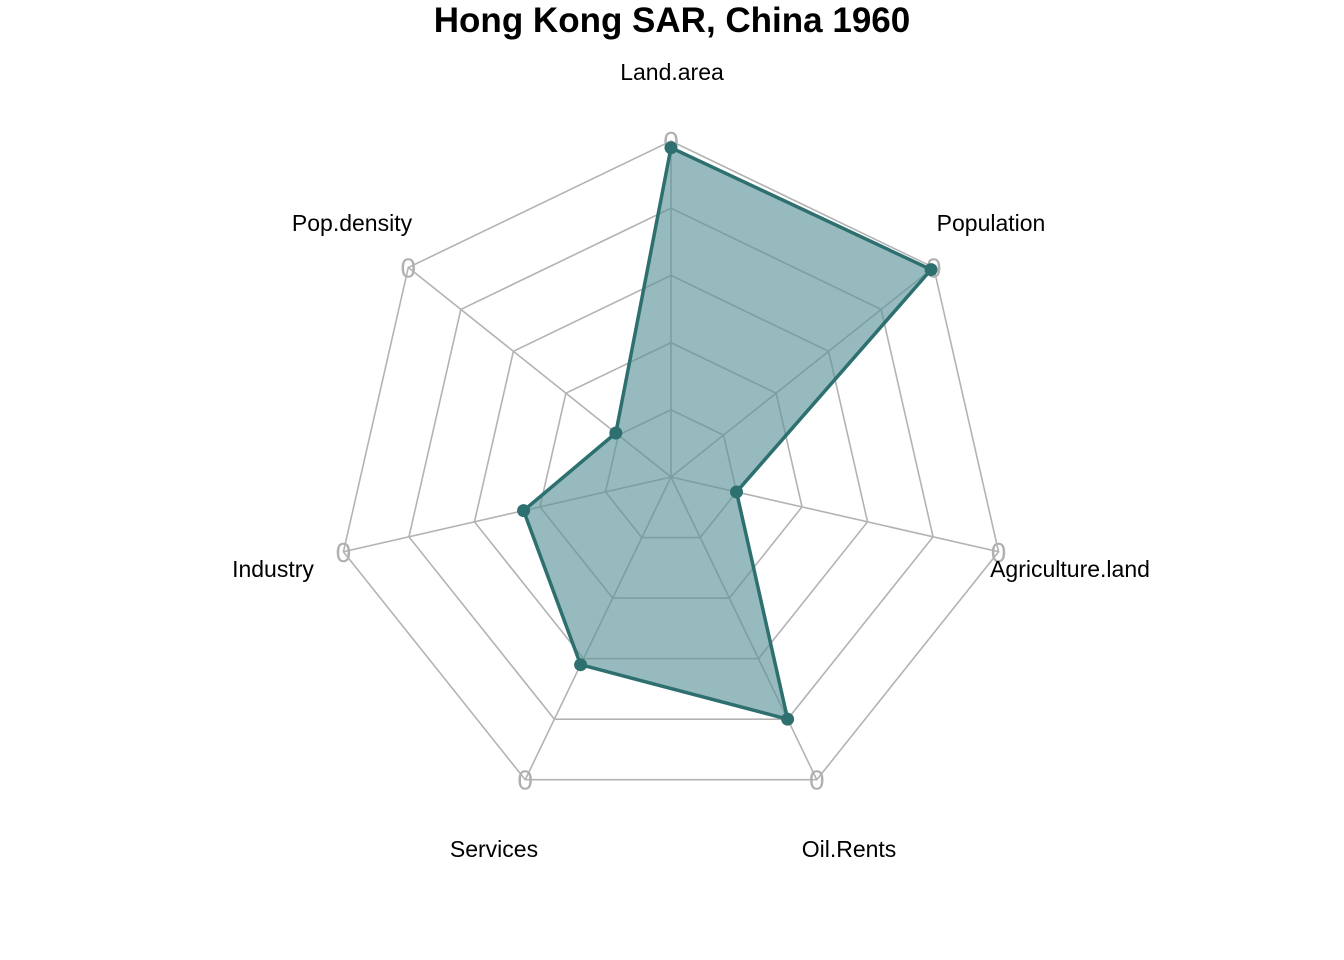  Describe the element at coordinates (494, 849) in the screenshot. I see `axis-label: Services` at that location.